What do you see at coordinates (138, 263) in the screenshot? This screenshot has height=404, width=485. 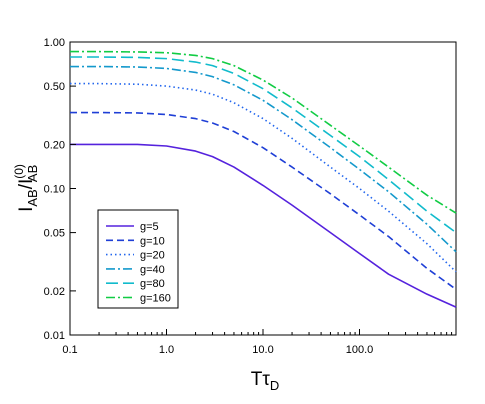 I see `legend-items: g=5 g=10 g=20 g=40 g=80 g=160` at bounding box center [138, 263].